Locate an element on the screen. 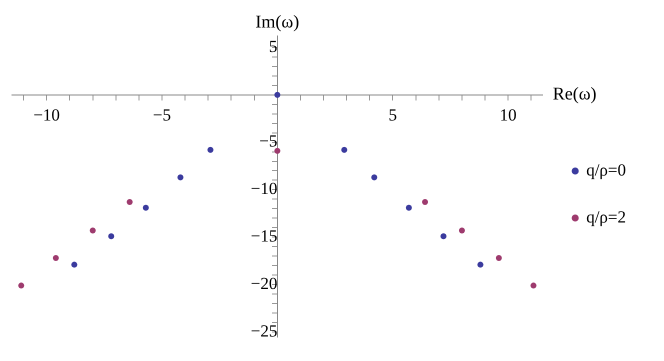 The width and height of the screenshot is (664, 361). y-tick-label: −20 is located at coordinates (264, 284).